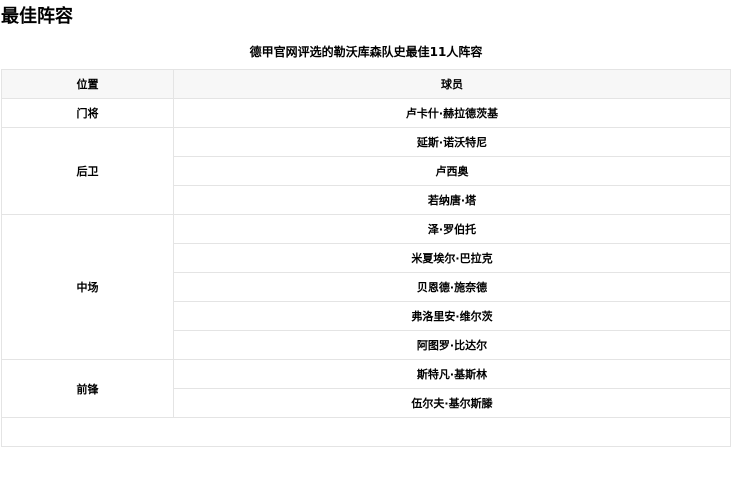 The width and height of the screenshot is (733, 494). I want to click on table-caption: 德甲官网评选的勒沃库森队史最佳11人阵容, so click(366, 52).